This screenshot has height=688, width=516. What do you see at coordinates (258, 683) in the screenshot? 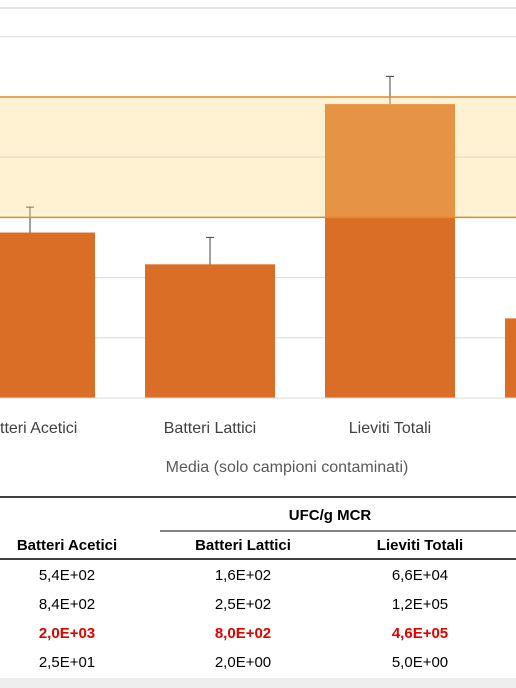
I see `bottom-strip` at bounding box center [258, 683].